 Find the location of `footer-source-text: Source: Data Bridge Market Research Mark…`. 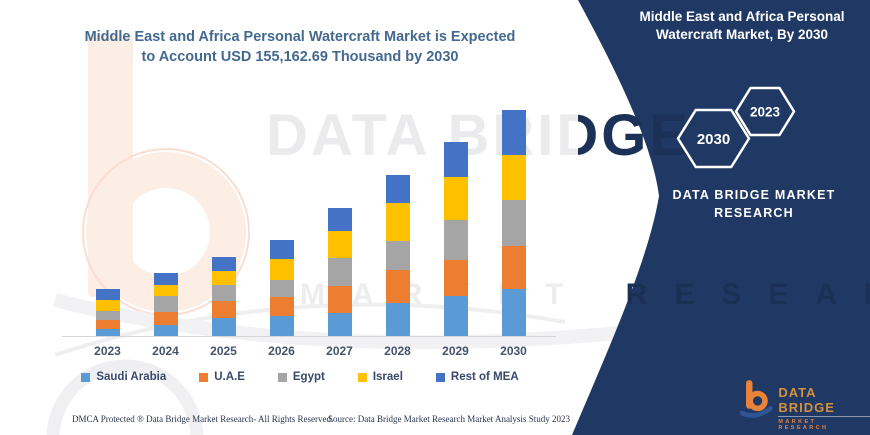

footer-source-text: Source: Data Bridge Market Research Mark… is located at coordinates (449, 419).